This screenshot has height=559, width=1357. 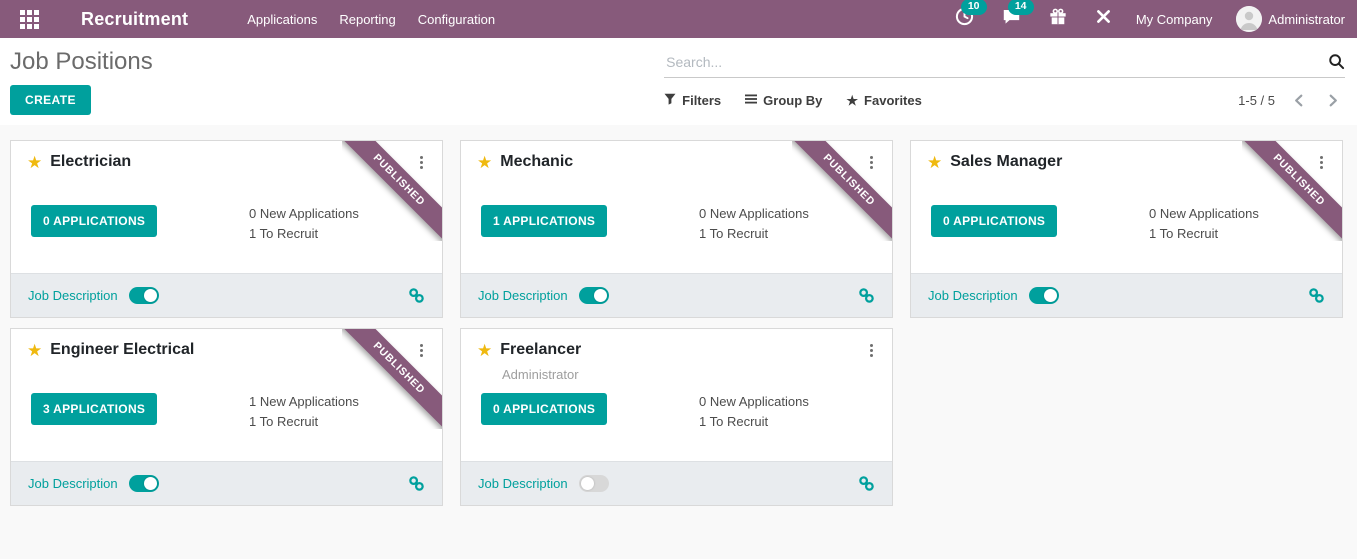 What do you see at coordinates (1004, 80) in the screenshot?
I see `control-panel-right: Filters Group By ★ Favorites 1-5 / 5` at bounding box center [1004, 80].